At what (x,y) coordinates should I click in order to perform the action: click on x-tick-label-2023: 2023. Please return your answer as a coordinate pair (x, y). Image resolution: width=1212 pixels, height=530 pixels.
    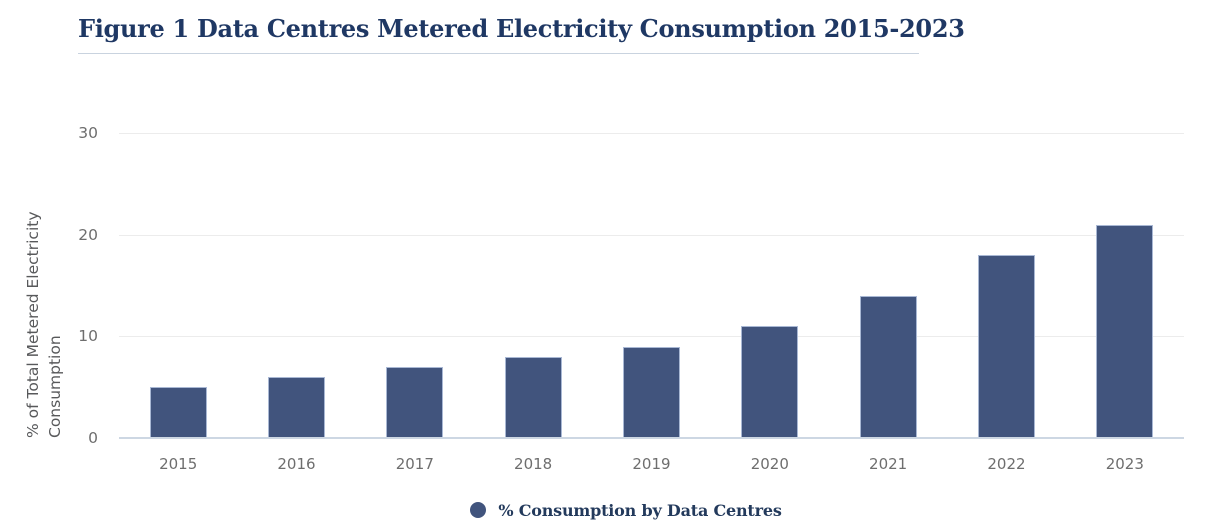
    Looking at the image, I should click on (1124, 464).